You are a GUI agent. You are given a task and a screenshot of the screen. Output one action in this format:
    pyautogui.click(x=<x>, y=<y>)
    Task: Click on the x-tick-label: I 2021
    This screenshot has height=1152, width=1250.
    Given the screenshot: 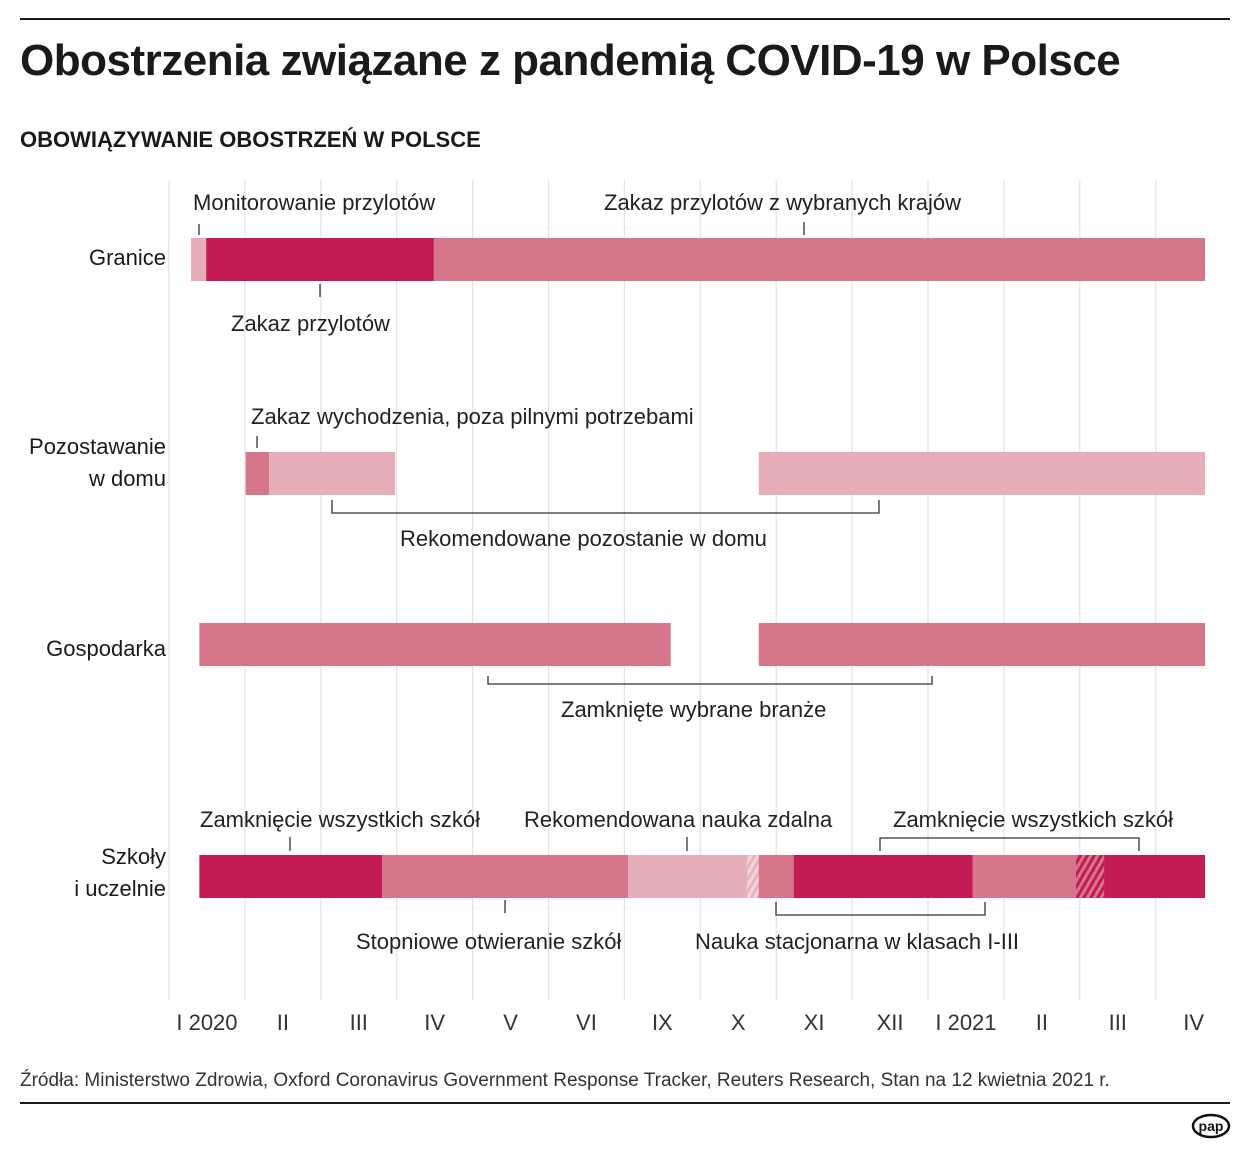 What is the action you would take?
    pyautogui.click(x=965, y=1022)
    